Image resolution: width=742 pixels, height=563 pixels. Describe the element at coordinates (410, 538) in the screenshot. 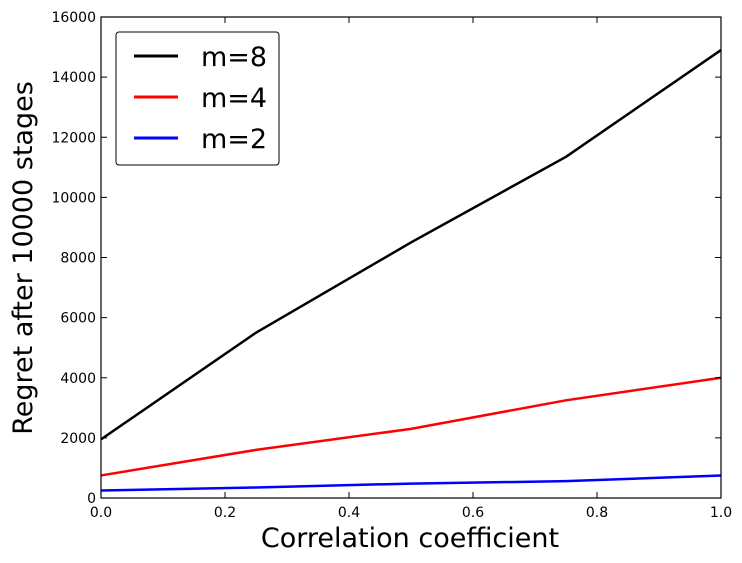

I see `x-axis-label: Correlation coefficient` at that location.